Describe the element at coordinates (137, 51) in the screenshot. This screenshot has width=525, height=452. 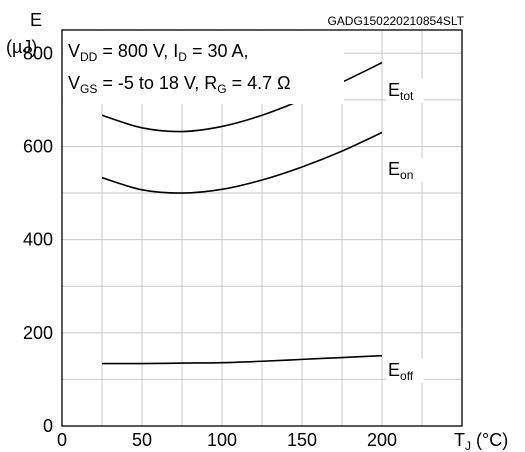
I see `condition-text: = 800 V, I` at that location.